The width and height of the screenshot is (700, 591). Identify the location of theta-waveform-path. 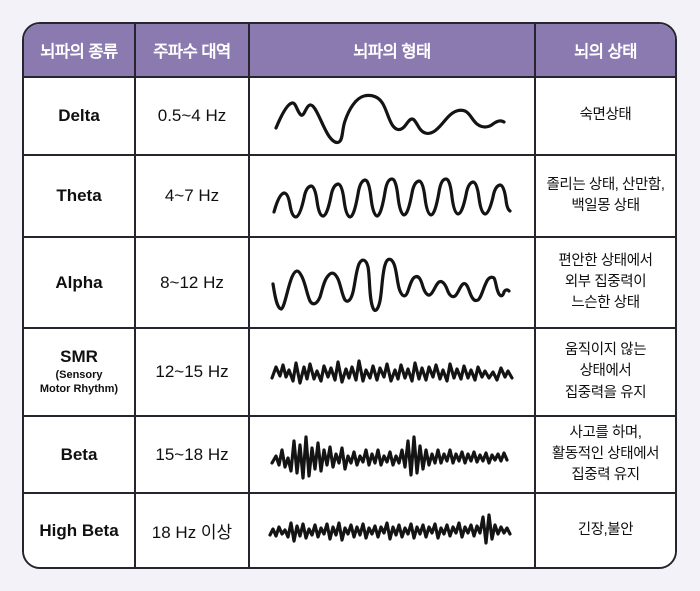
(392, 198).